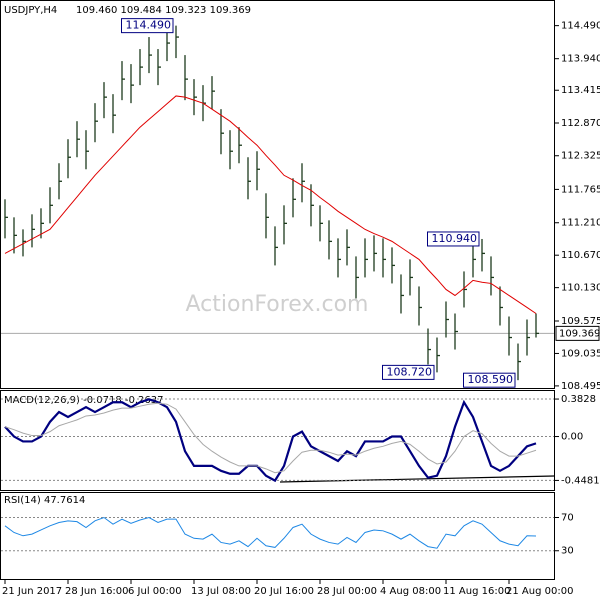  Describe the element at coordinates (284, 591) in the screenshot. I see `x-tick-label: 20 Jul 16:00` at that location.